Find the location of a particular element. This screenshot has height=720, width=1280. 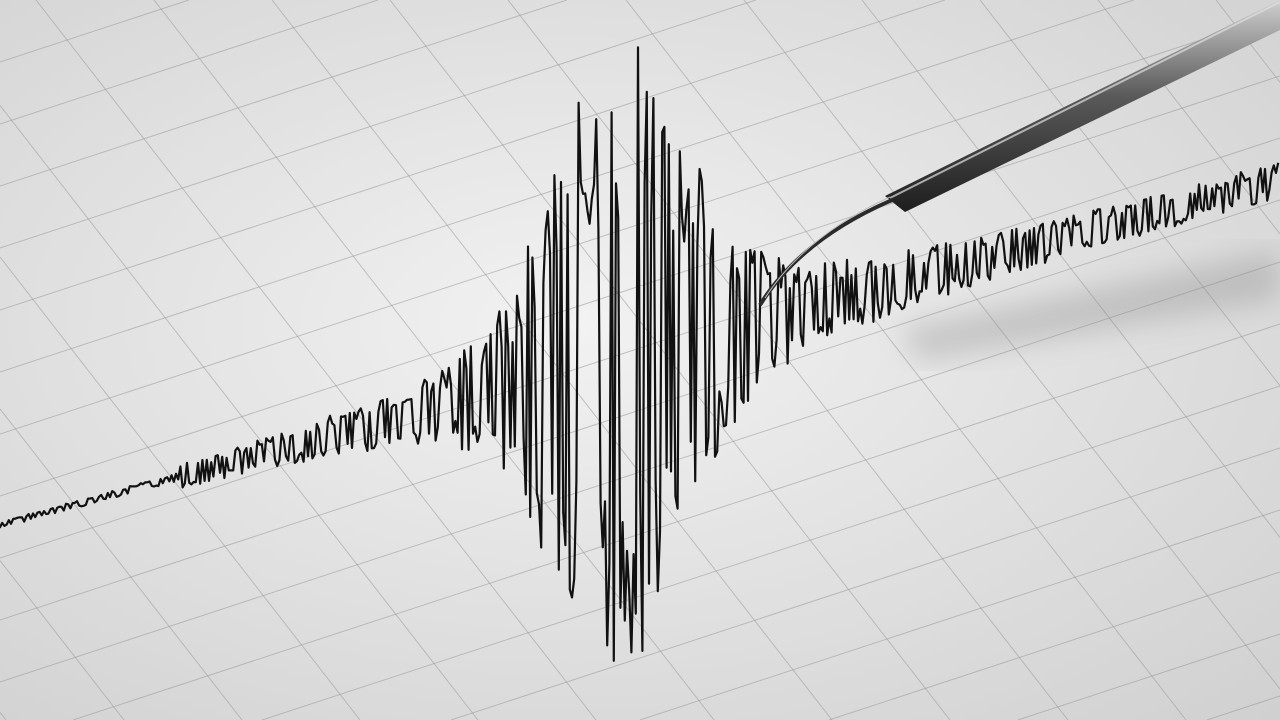

pen-shadow is located at coordinates (1090, 305).